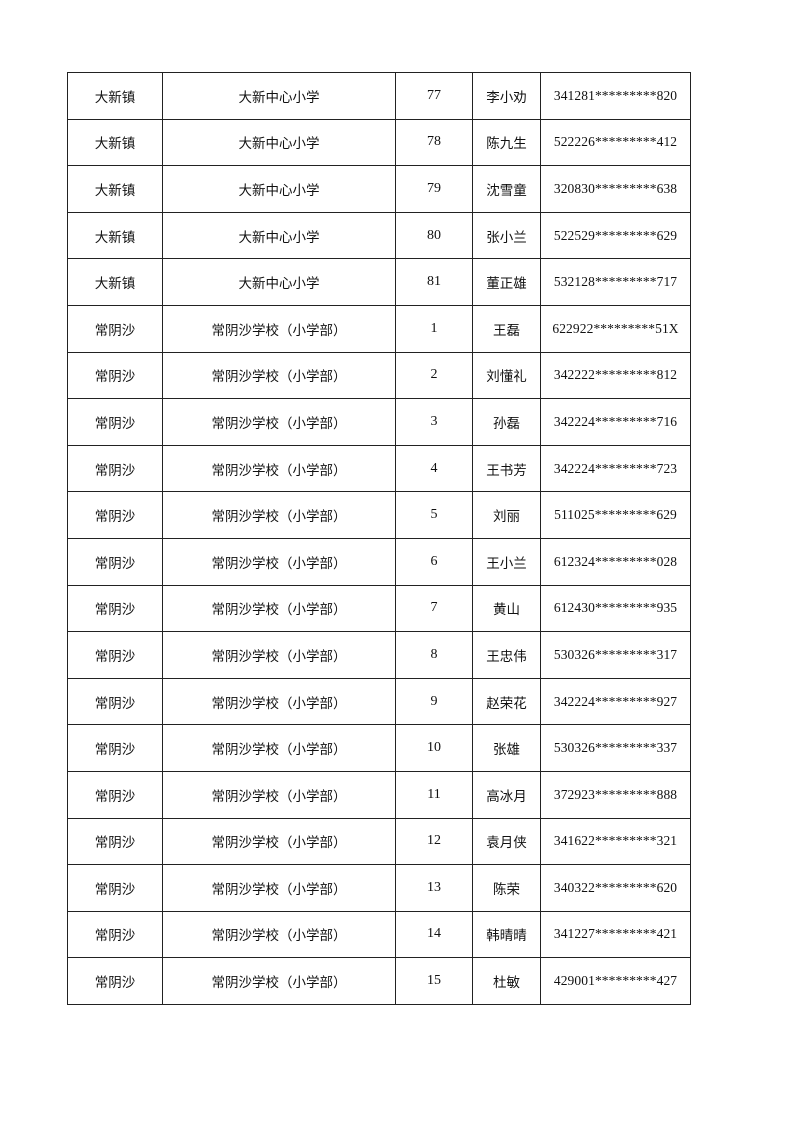  I want to click on number-cell: 79, so click(434, 189).